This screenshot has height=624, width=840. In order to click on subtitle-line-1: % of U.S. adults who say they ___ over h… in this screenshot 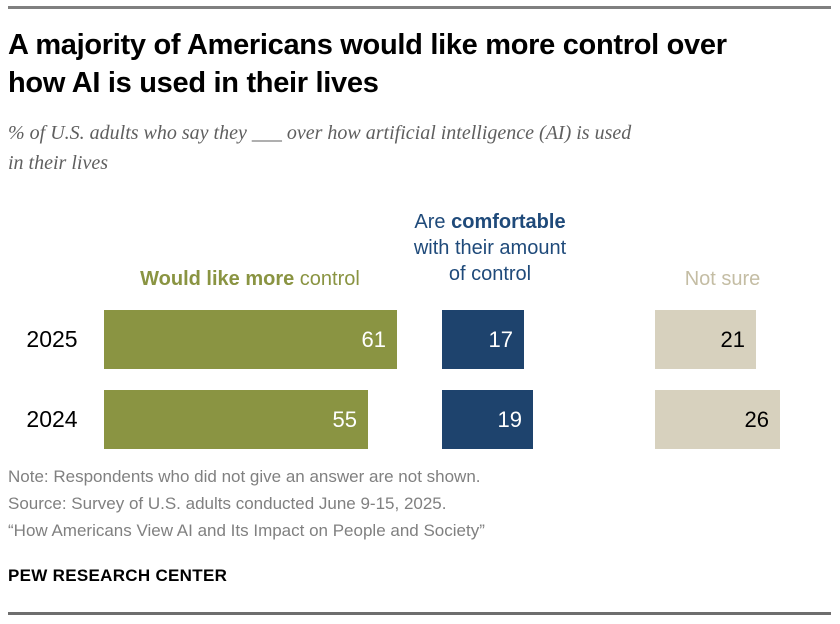, I will do `click(320, 133)`.